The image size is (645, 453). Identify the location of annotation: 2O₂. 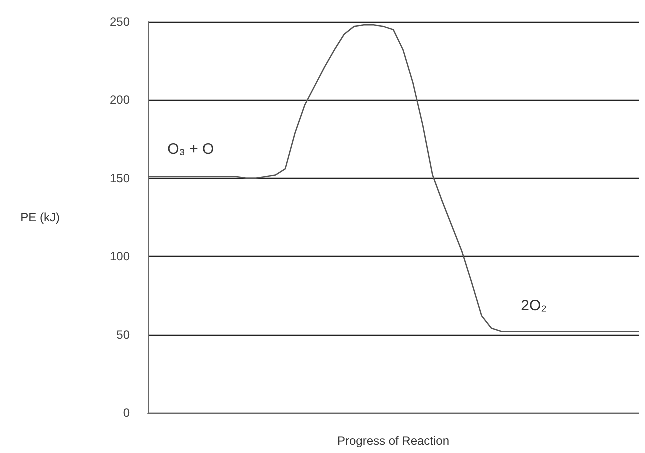
(534, 305).